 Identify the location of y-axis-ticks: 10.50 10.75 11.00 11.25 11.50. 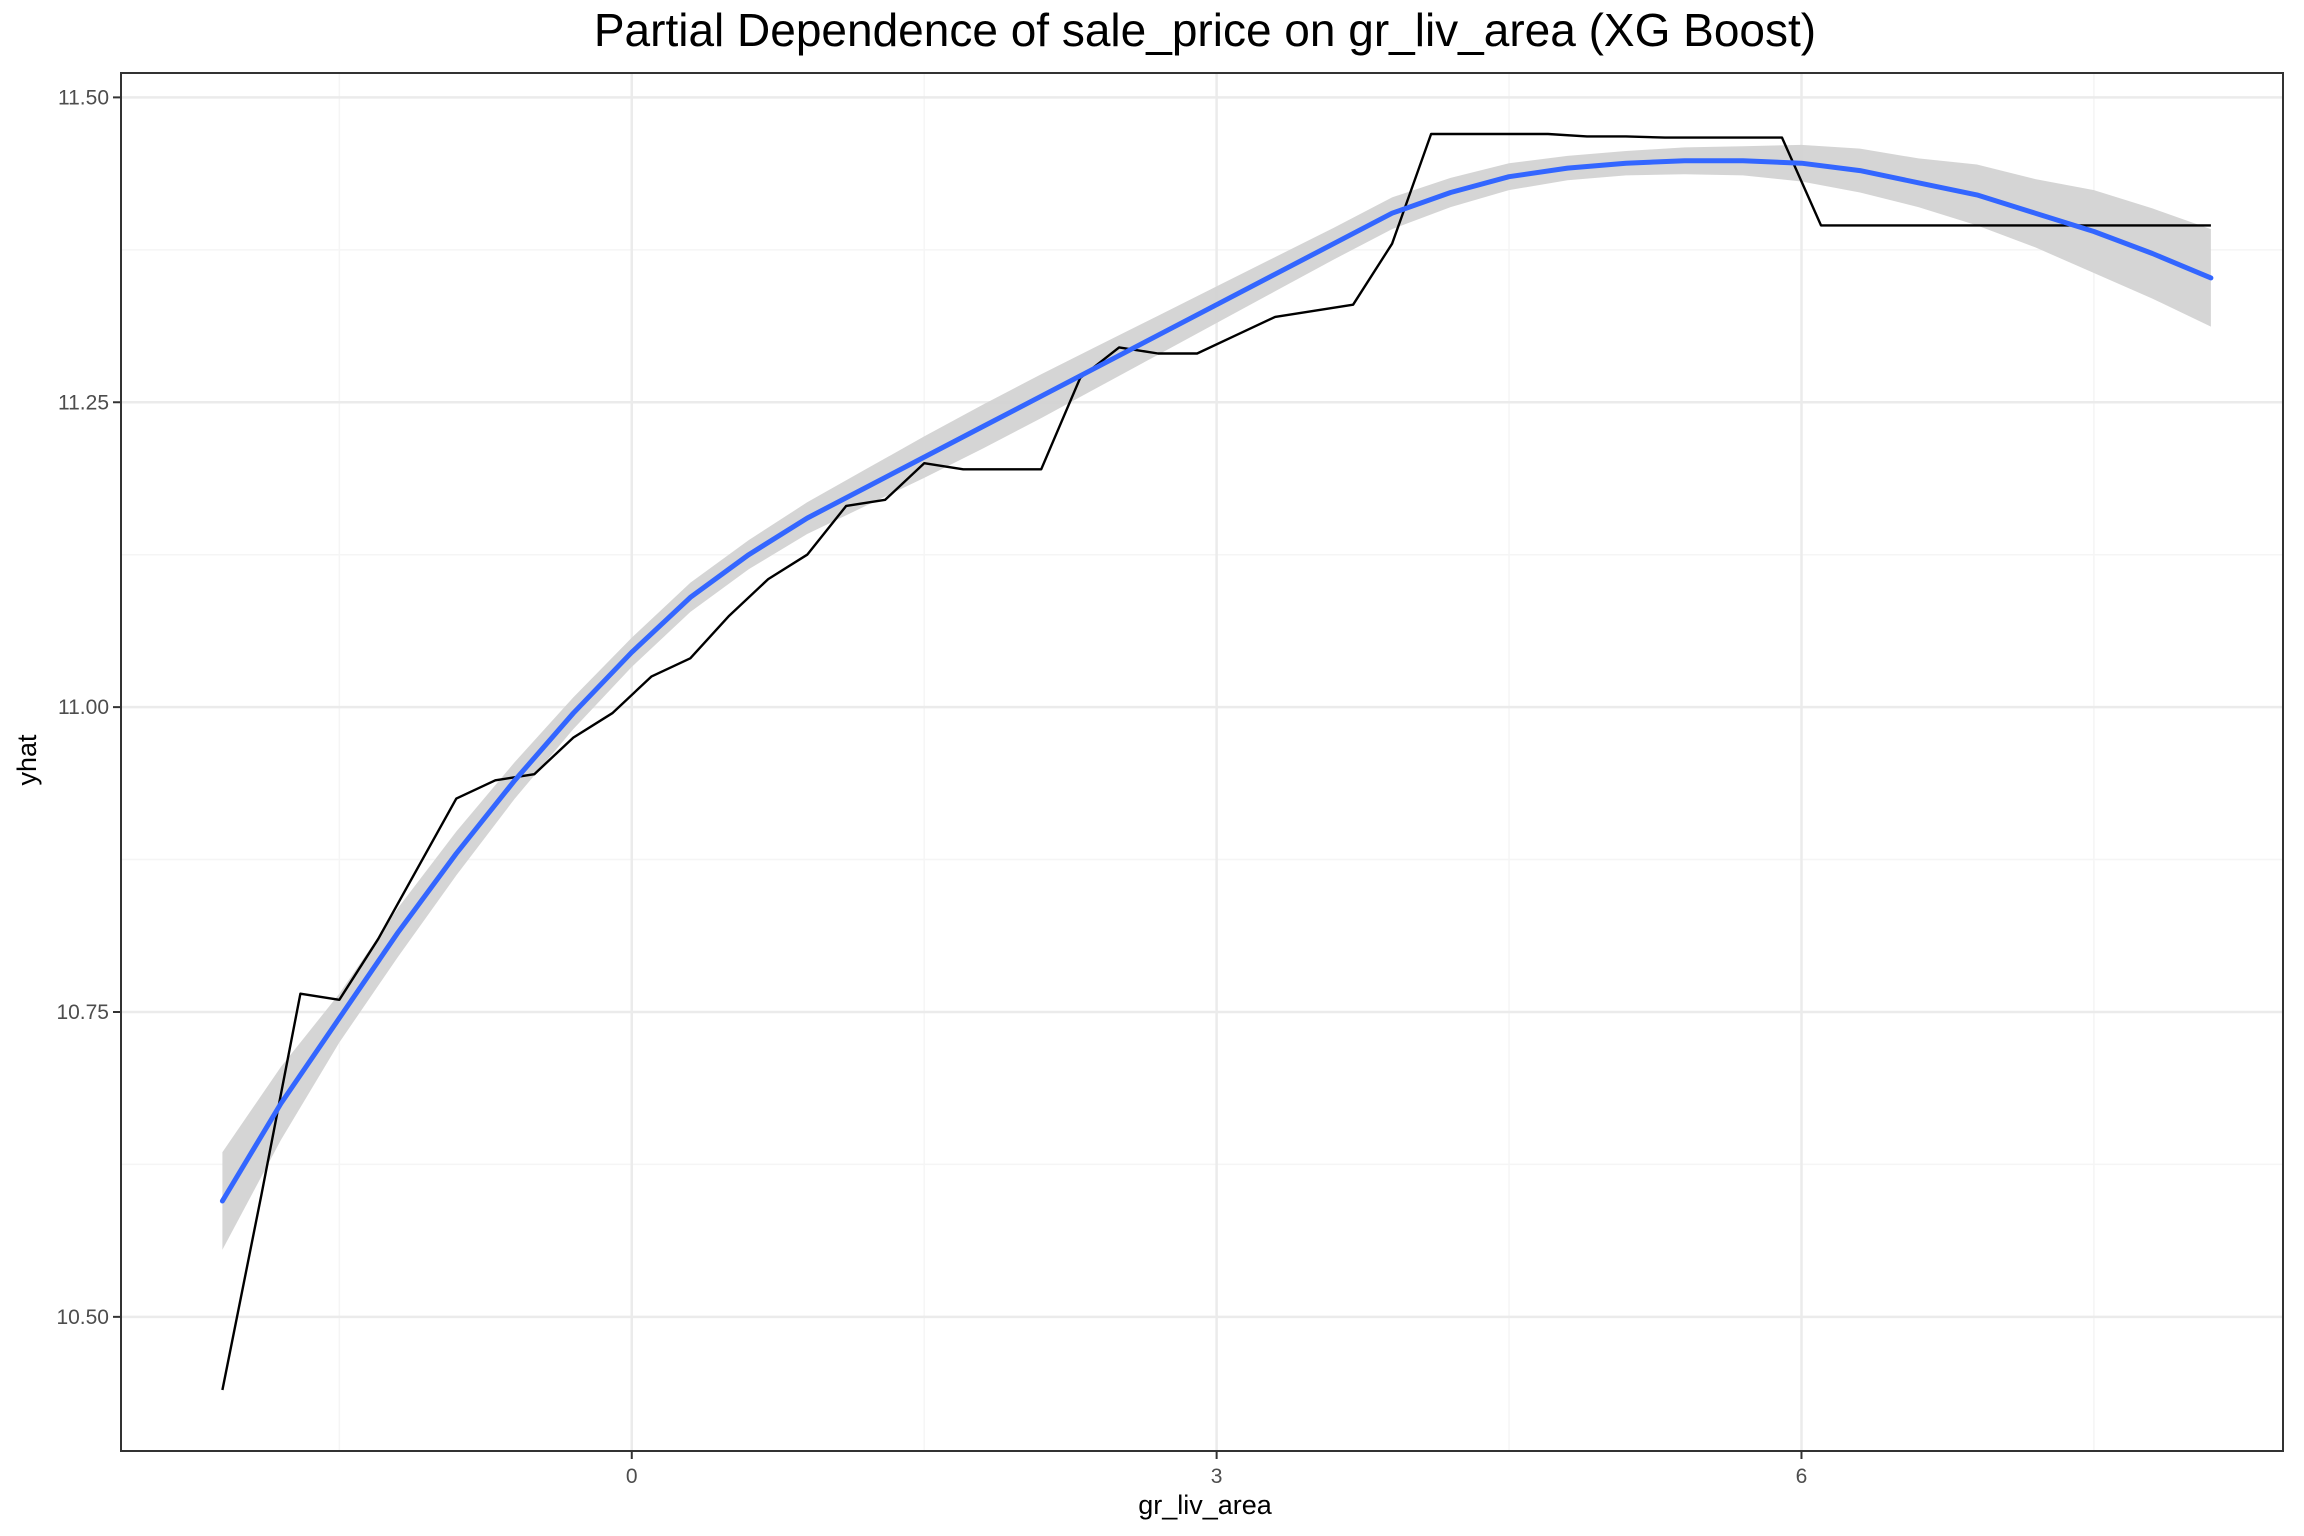
(88, 707).